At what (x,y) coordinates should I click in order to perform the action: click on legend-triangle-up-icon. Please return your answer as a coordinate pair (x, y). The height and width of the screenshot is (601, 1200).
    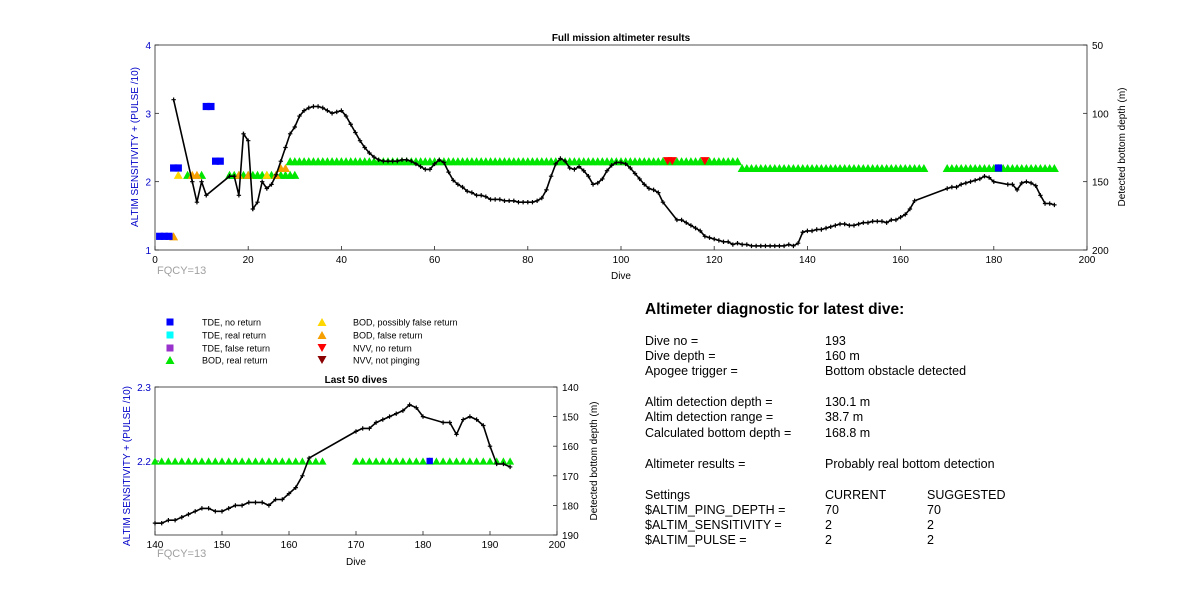
    Looking at the image, I should click on (322, 322).